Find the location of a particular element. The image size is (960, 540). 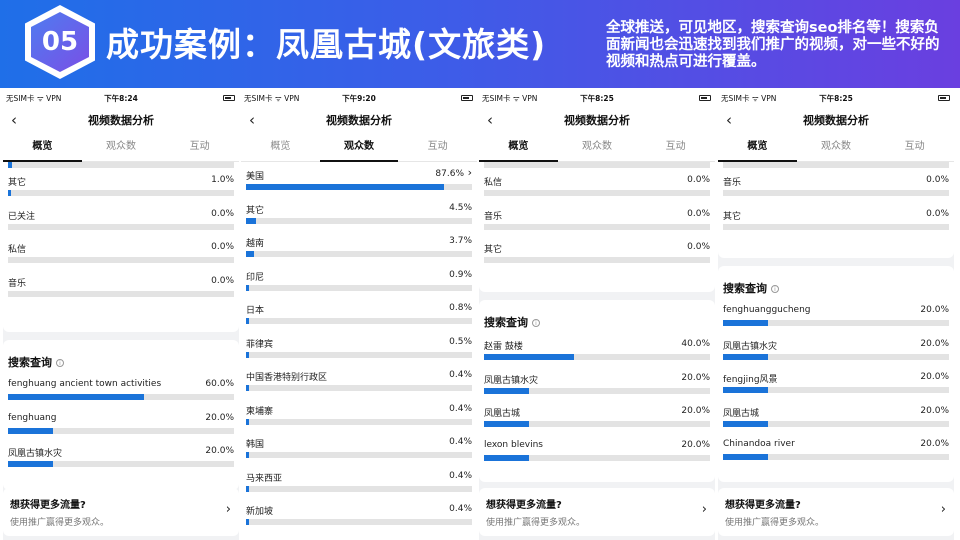

item-percent: 0.9% is located at coordinates (460, 274).